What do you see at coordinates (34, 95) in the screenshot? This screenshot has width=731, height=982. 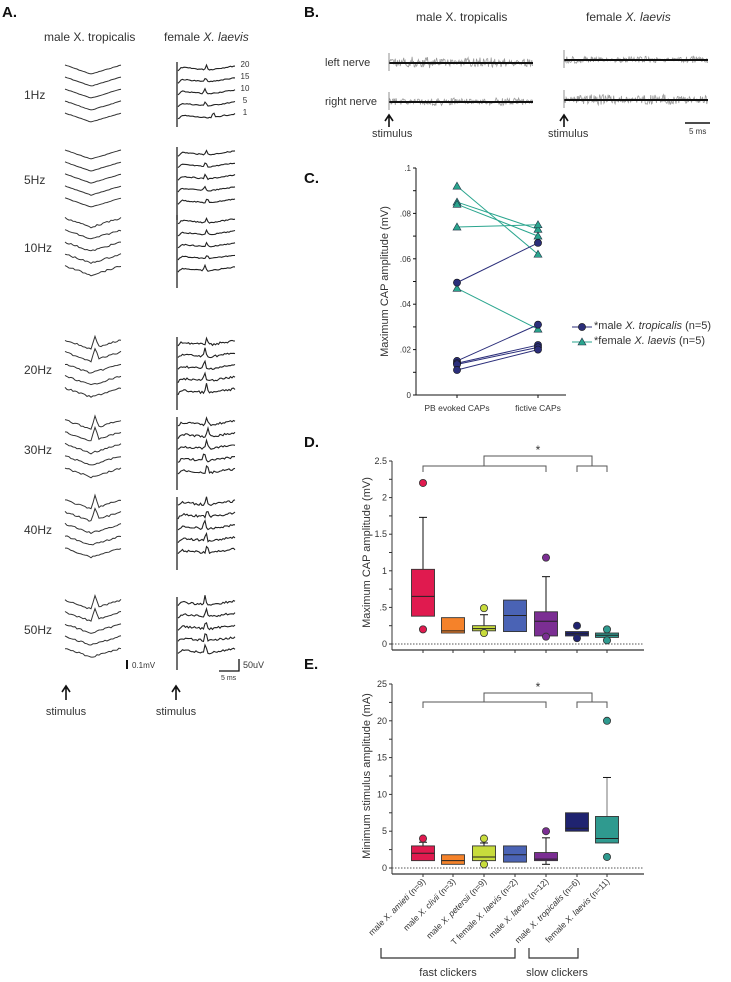 I see `frequency-label: 1Hz` at bounding box center [34, 95].